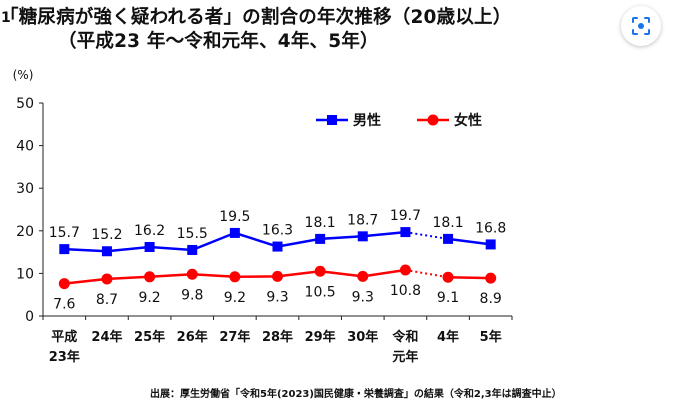  Describe the element at coordinates (448, 337) in the screenshot. I see `x-tick-label: 4年` at that location.